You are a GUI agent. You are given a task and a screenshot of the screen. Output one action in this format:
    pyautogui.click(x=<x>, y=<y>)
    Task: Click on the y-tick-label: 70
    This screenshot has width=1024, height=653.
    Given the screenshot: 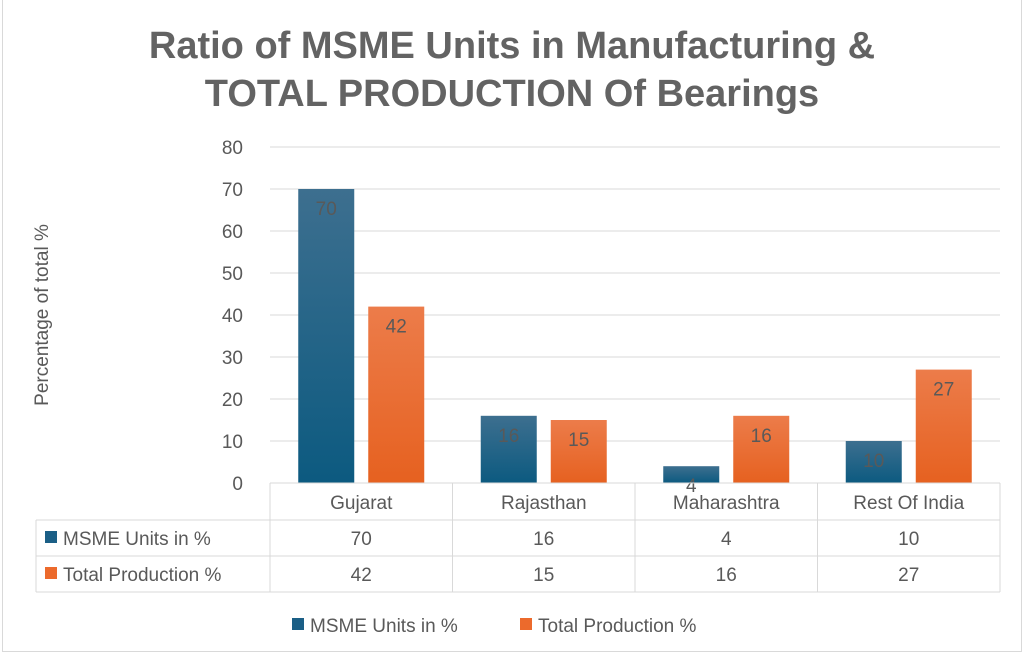 What is the action you would take?
    pyautogui.click(x=232, y=190)
    